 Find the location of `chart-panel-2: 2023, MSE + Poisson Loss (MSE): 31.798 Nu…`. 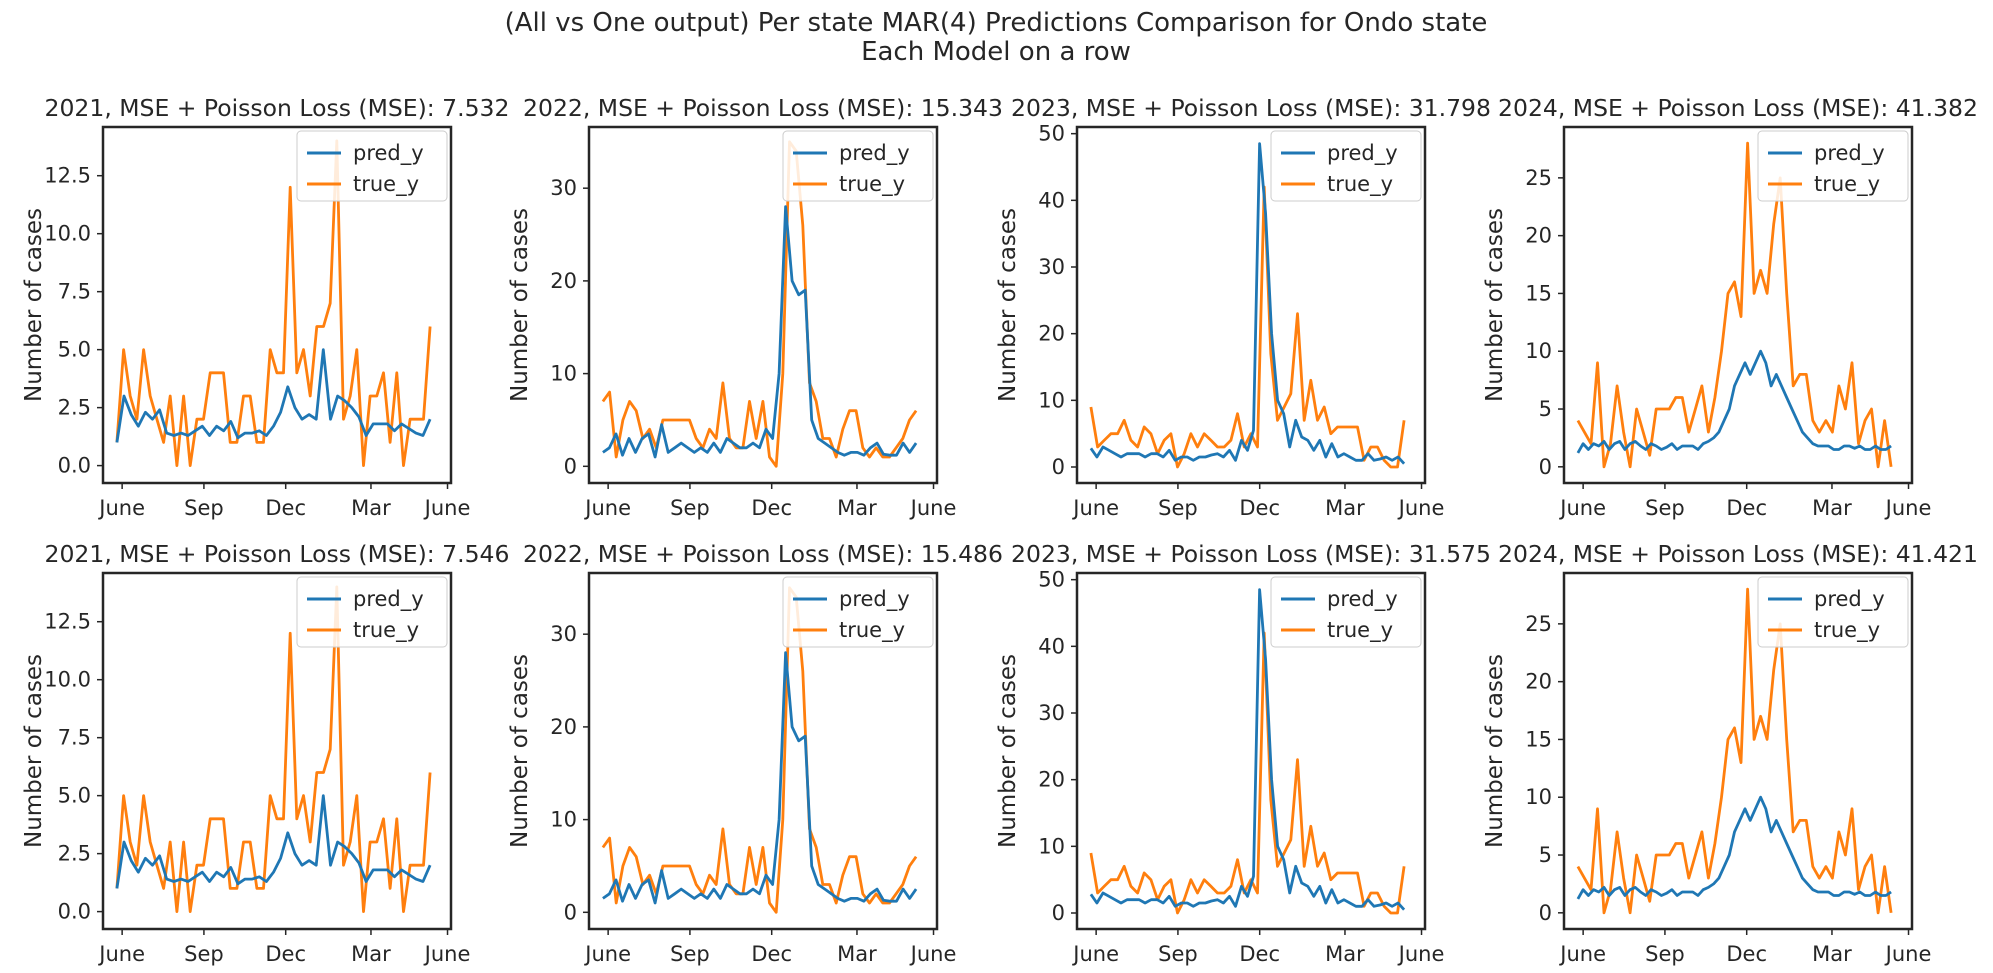

chart-panel-2: 2023, MSE + Poisson Loss (MSE): 31.798 Nu… is located at coordinates (1243, 307).